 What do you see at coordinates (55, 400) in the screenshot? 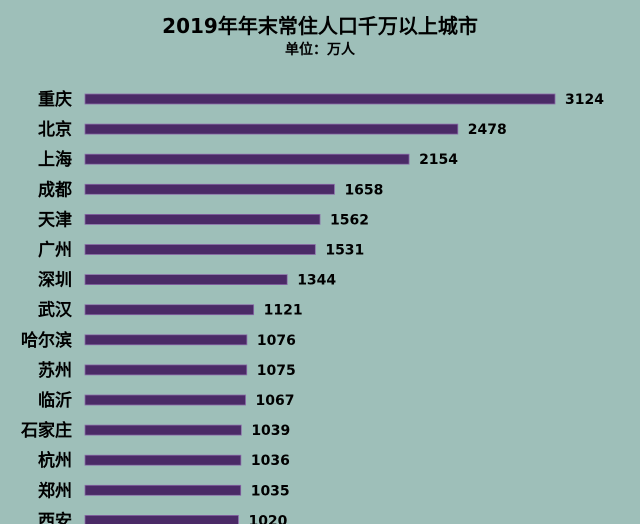
I see `category-label: 临沂` at bounding box center [55, 400].